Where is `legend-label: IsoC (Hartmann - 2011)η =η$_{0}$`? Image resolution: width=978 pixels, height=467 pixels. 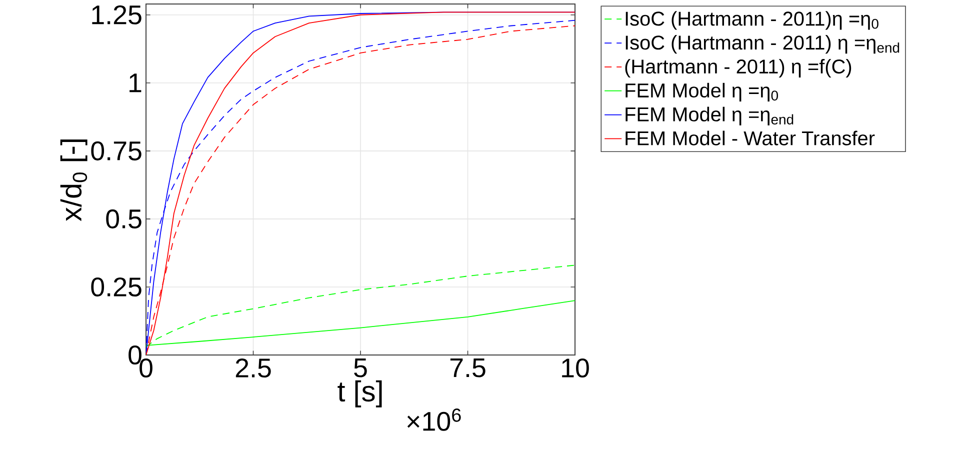 legend-label: IsoC (Hartmann - 2011)η =η$_{0}$ is located at coordinates (752, 20).